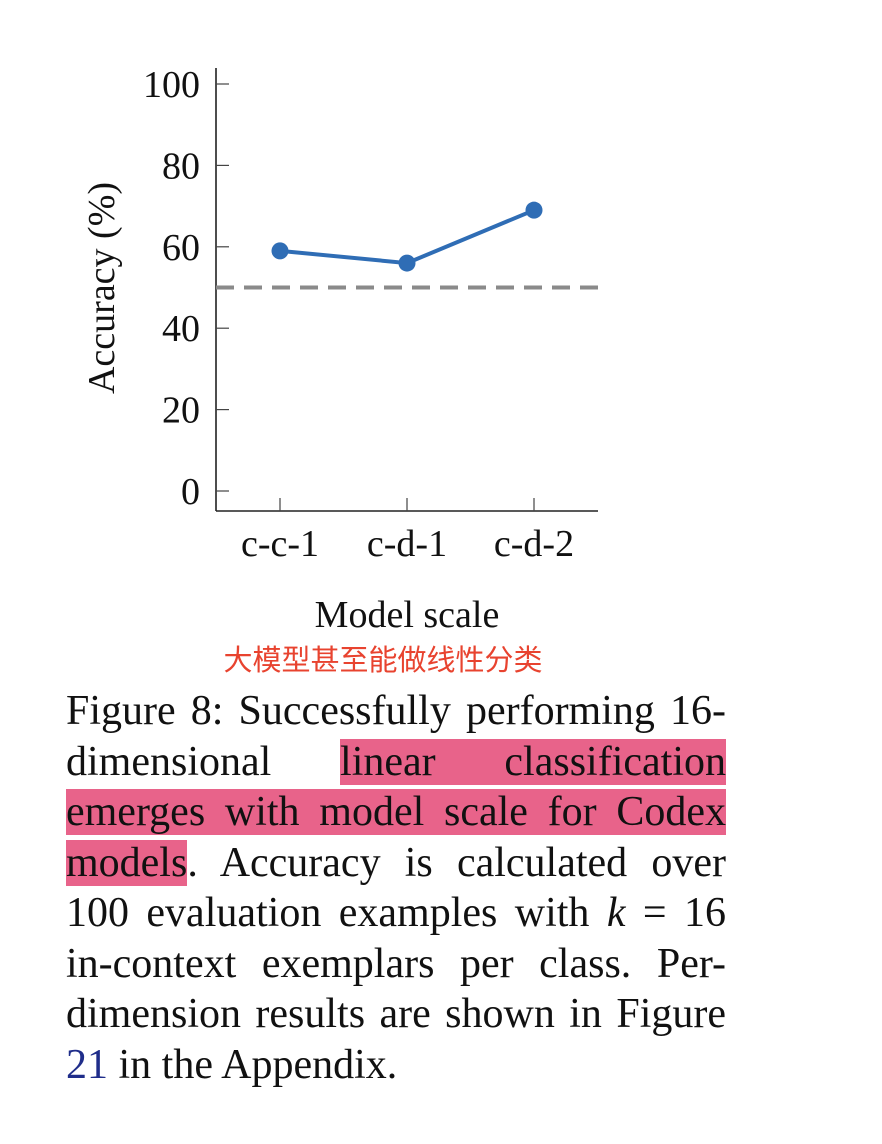  What do you see at coordinates (181, 411) in the screenshot?
I see `y-tick-label: 20` at bounding box center [181, 411].